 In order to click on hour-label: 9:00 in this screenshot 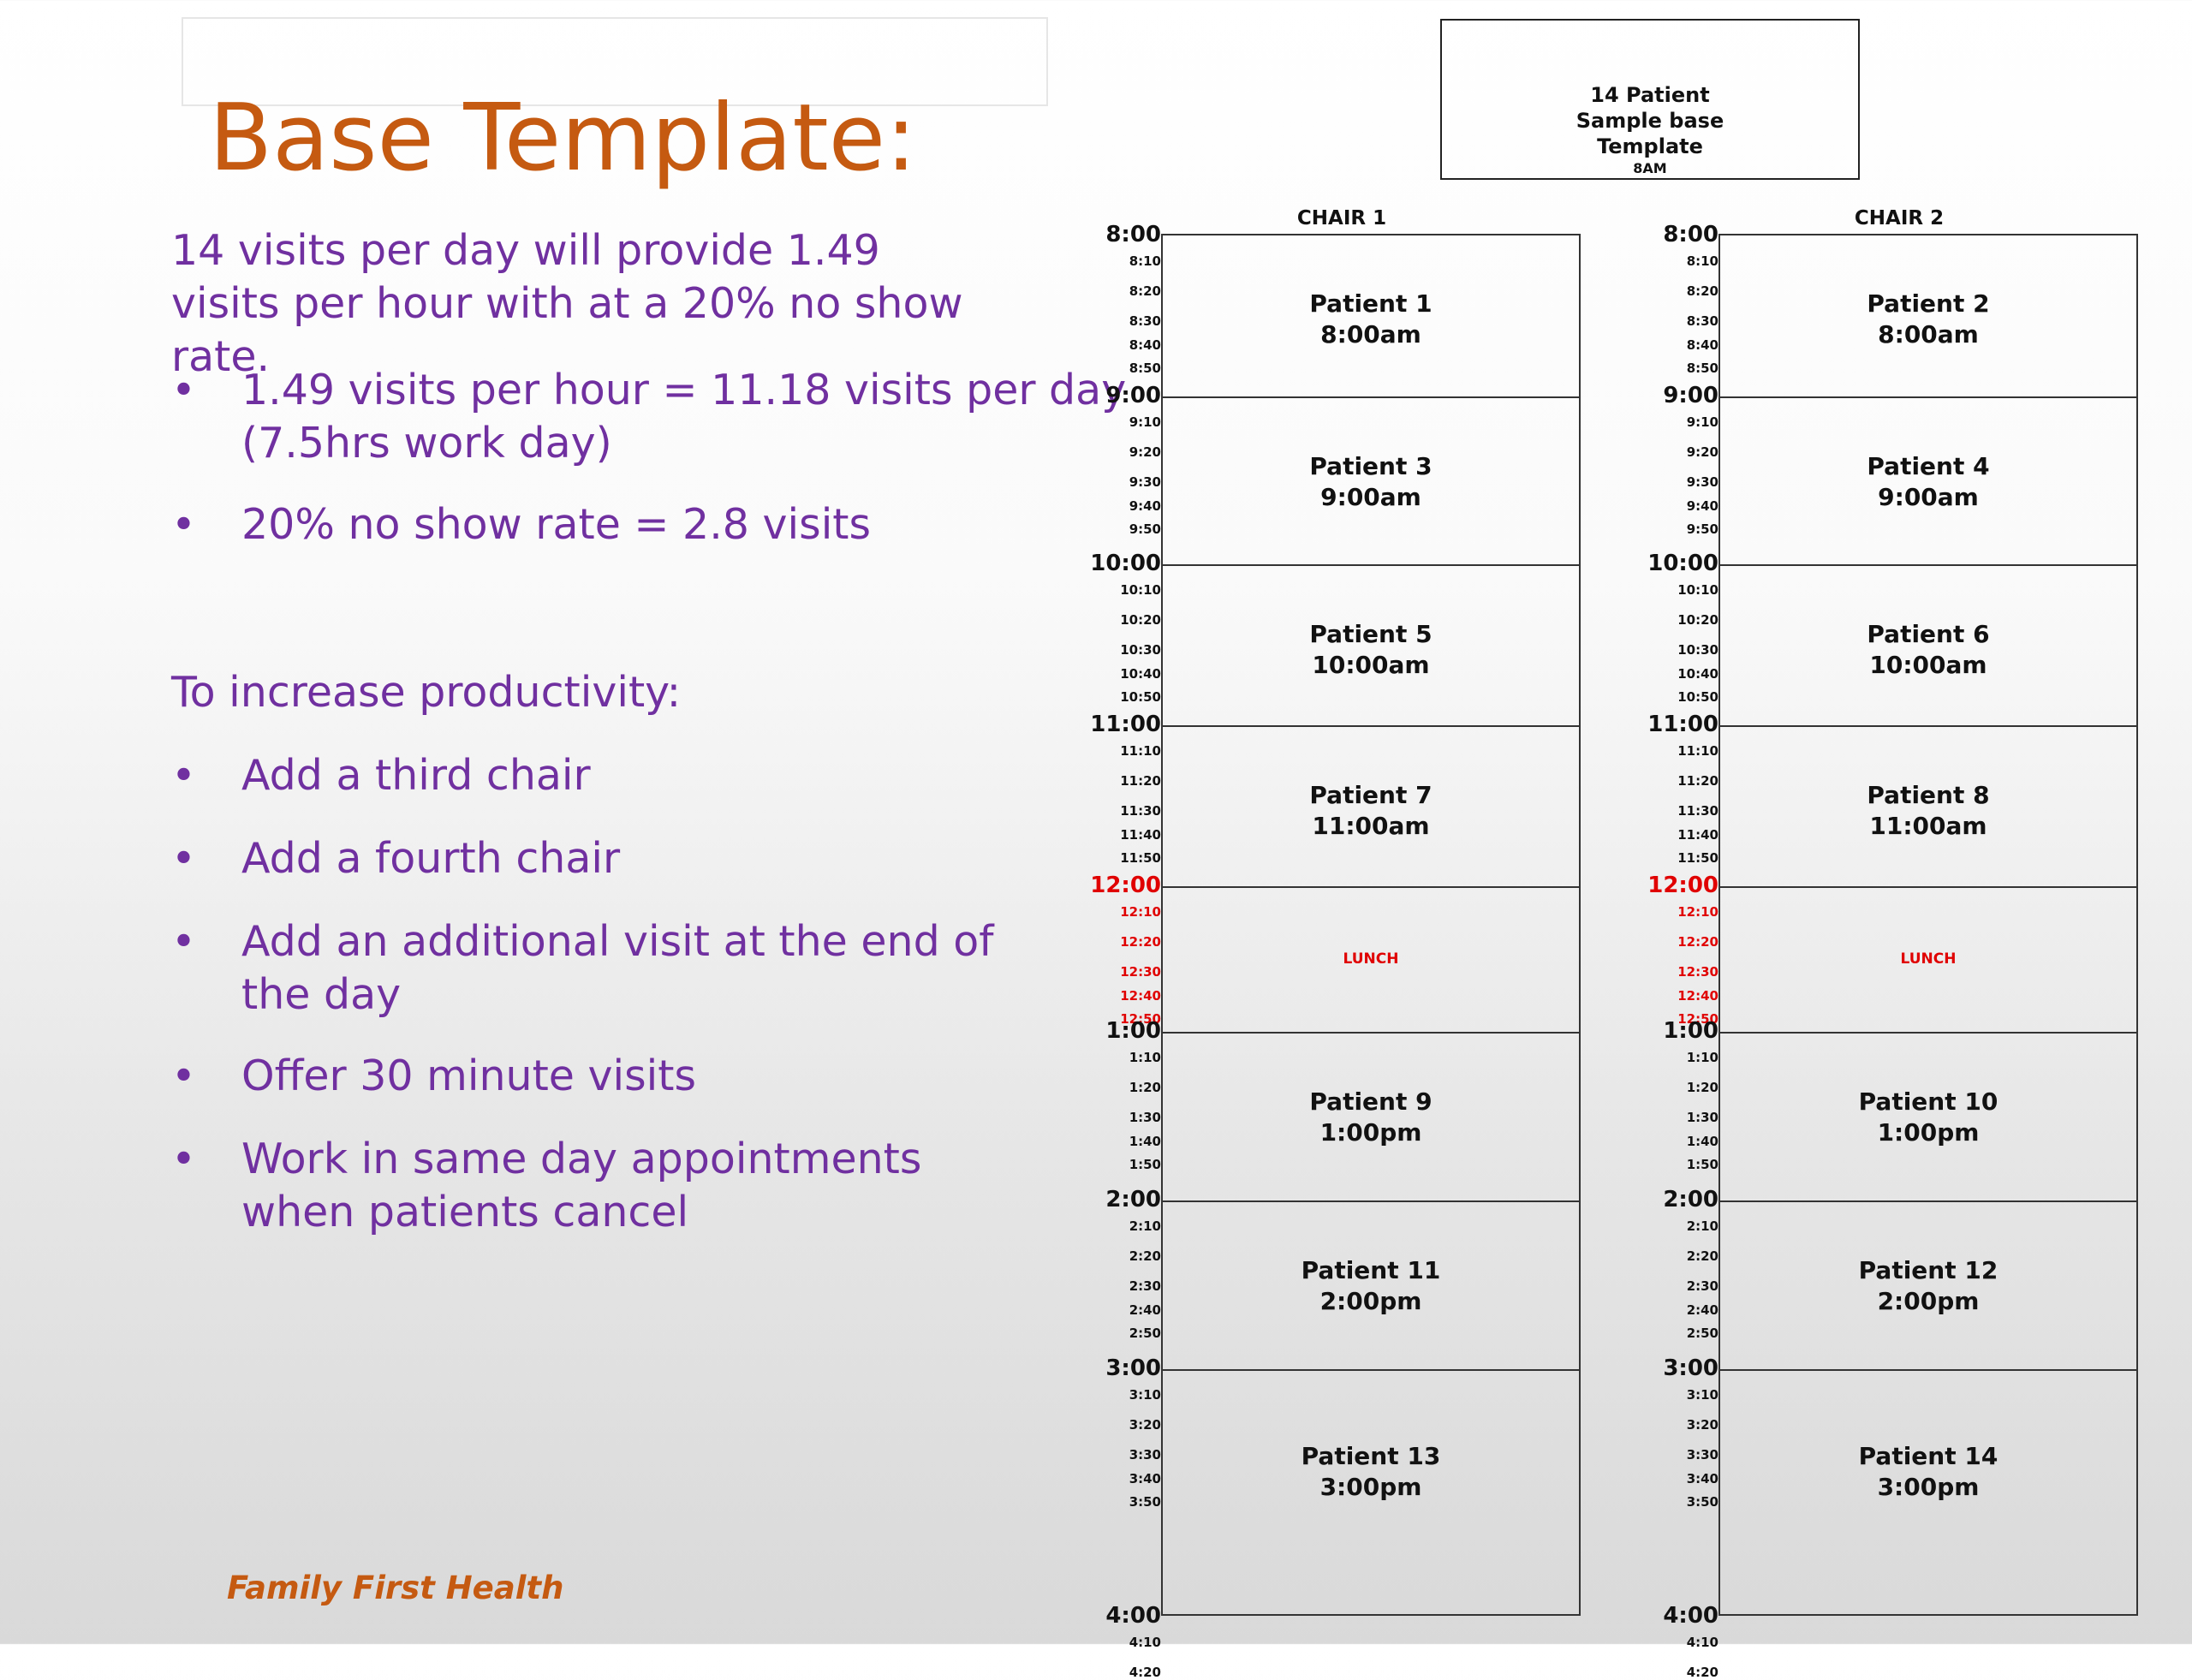, I will do `click(1133, 396)`.